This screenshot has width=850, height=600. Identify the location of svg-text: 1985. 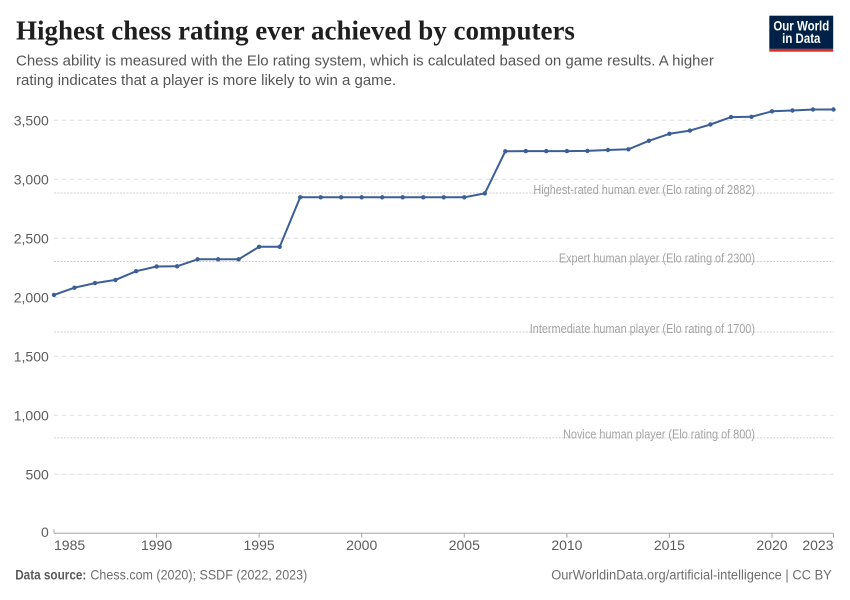
(69, 545).